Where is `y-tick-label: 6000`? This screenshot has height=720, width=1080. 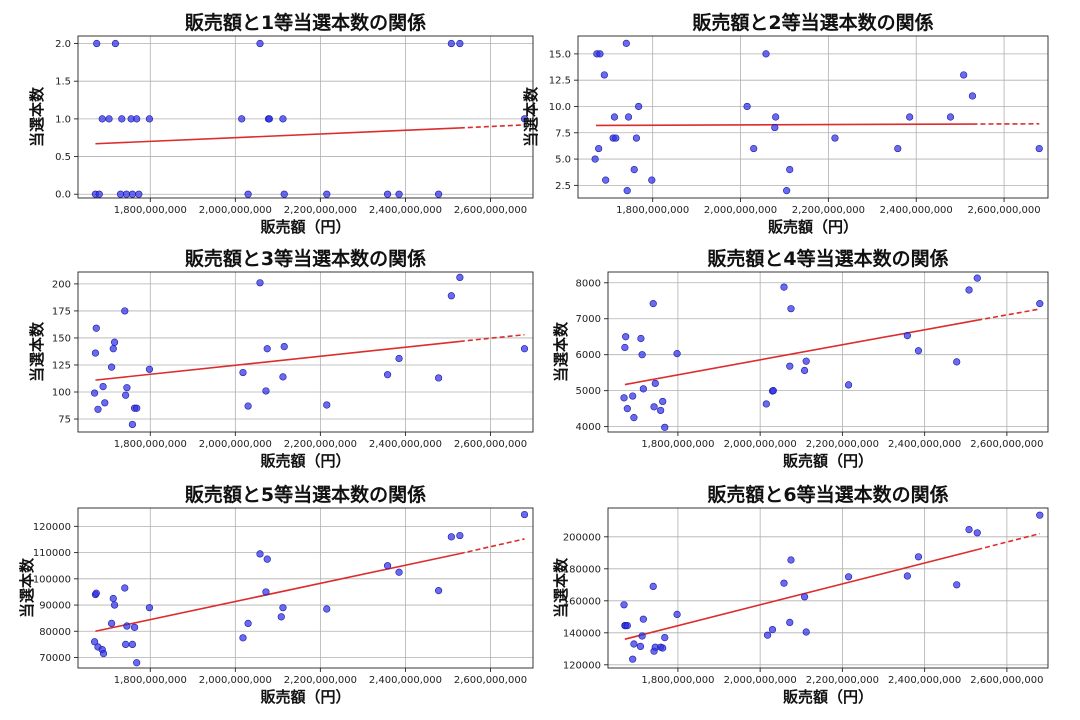 y-tick-label: 6000 is located at coordinates (588, 355).